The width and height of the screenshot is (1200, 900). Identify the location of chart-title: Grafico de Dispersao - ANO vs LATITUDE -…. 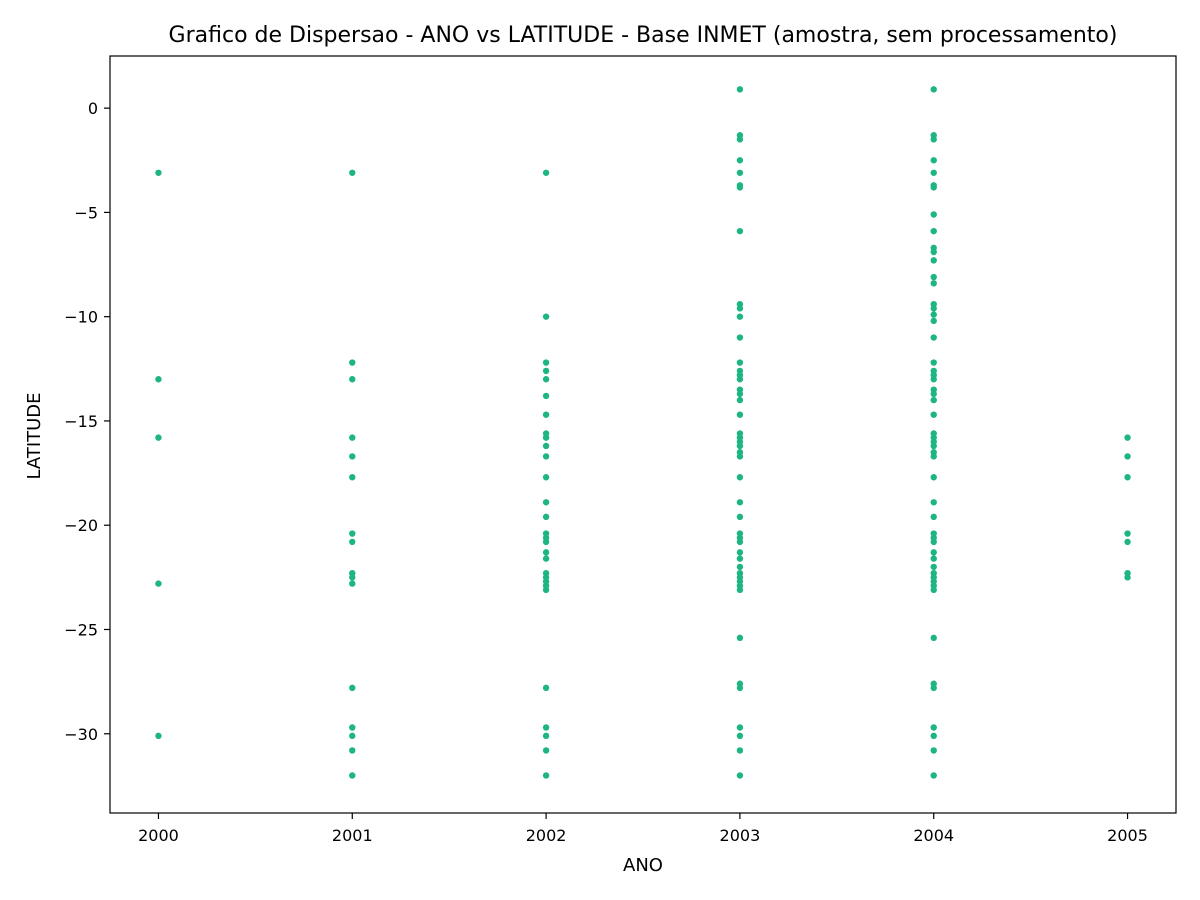
(643, 35).